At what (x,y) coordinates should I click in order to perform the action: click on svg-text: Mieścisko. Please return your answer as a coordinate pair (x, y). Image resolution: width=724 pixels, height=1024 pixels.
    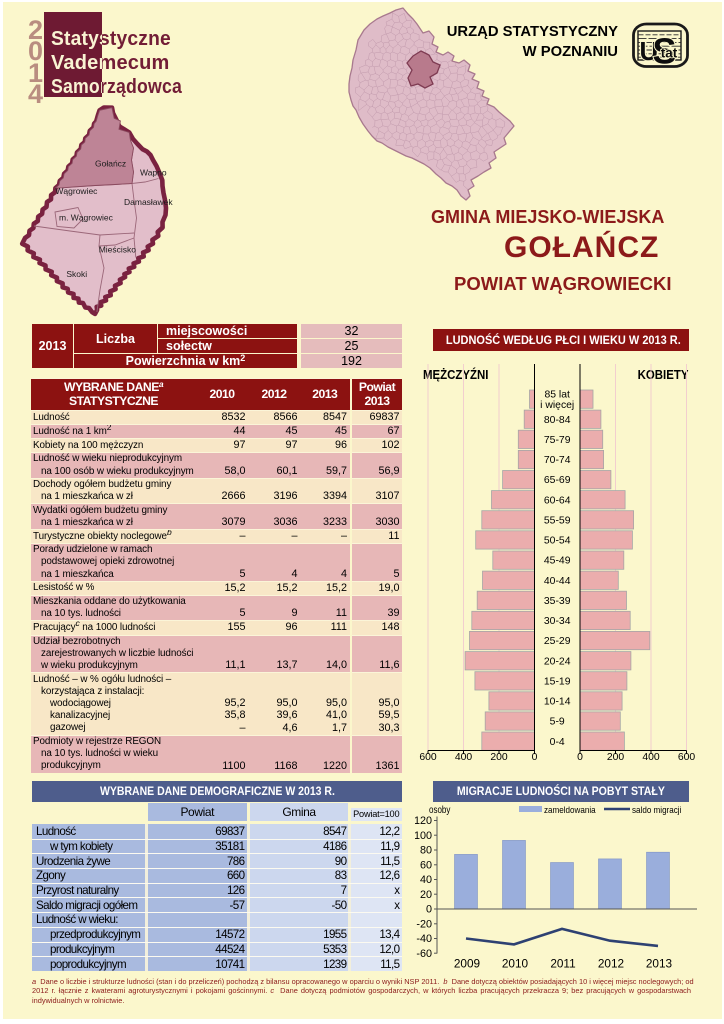
    Looking at the image, I should click on (118, 250).